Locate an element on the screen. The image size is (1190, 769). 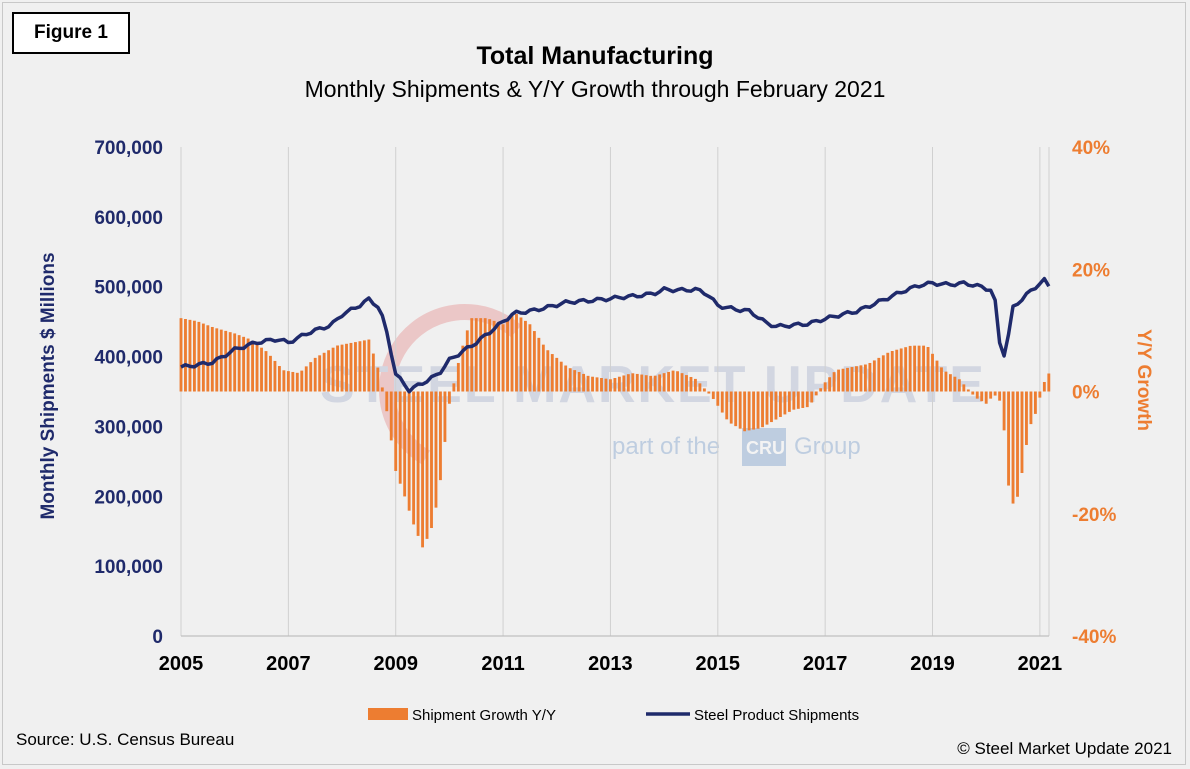
y-left-tick-label: 700,000 is located at coordinates (128, 148).